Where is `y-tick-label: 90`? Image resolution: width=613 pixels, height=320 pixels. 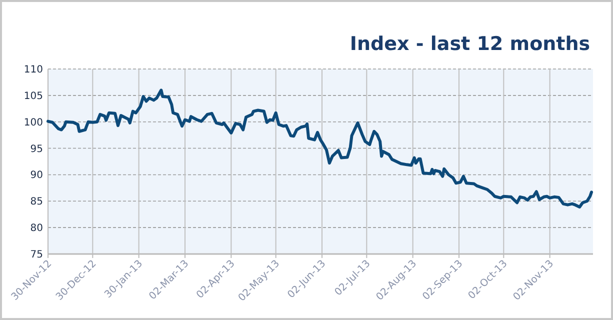
y-tick-label: 90 is located at coordinates (36, 176).